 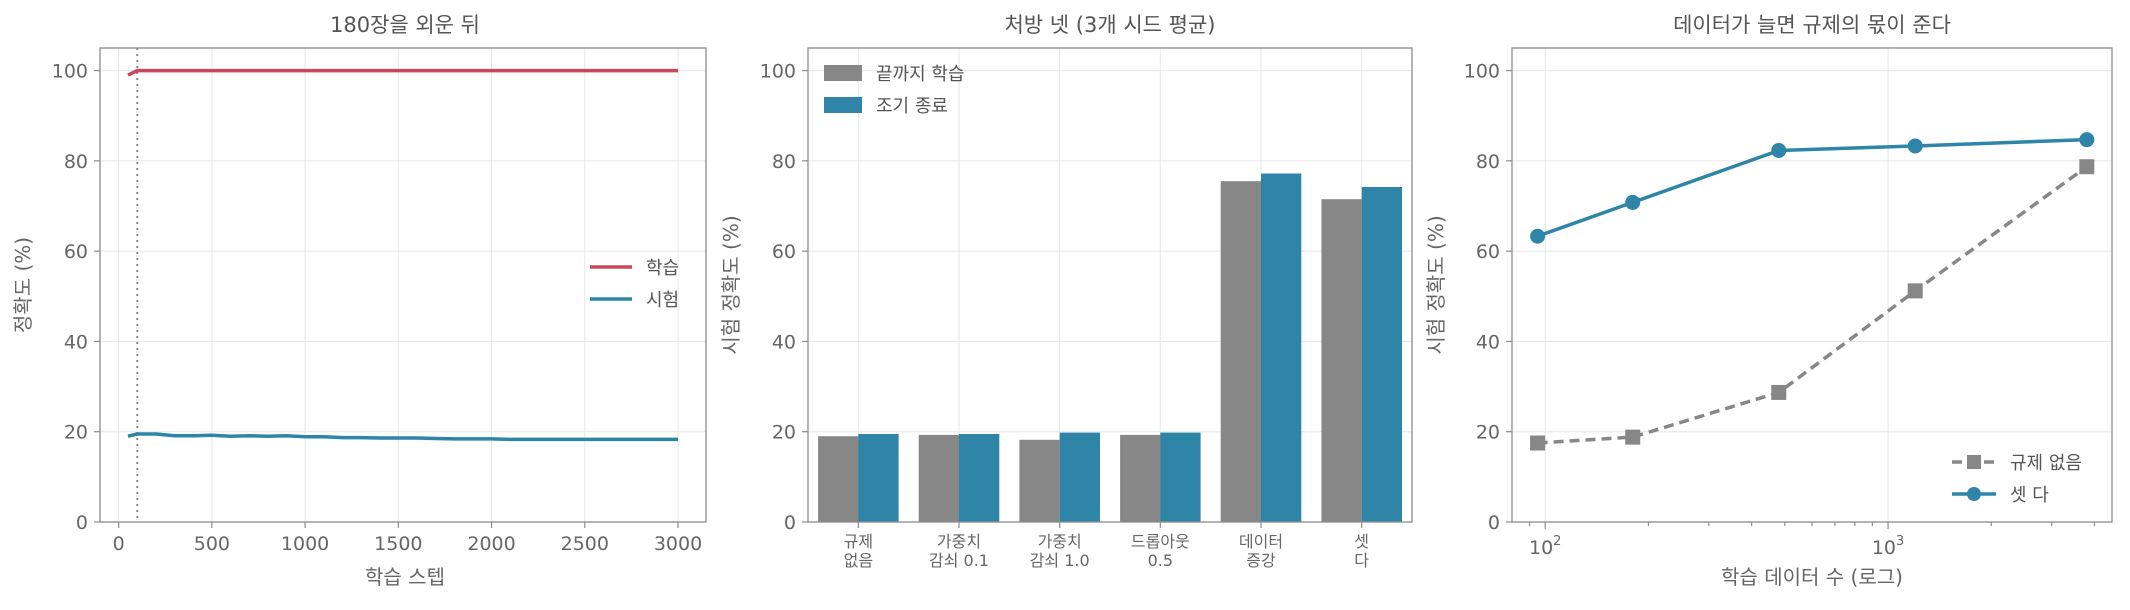 I want to click on panel2-y-tick-label: 60, so click(x=784, y=252).